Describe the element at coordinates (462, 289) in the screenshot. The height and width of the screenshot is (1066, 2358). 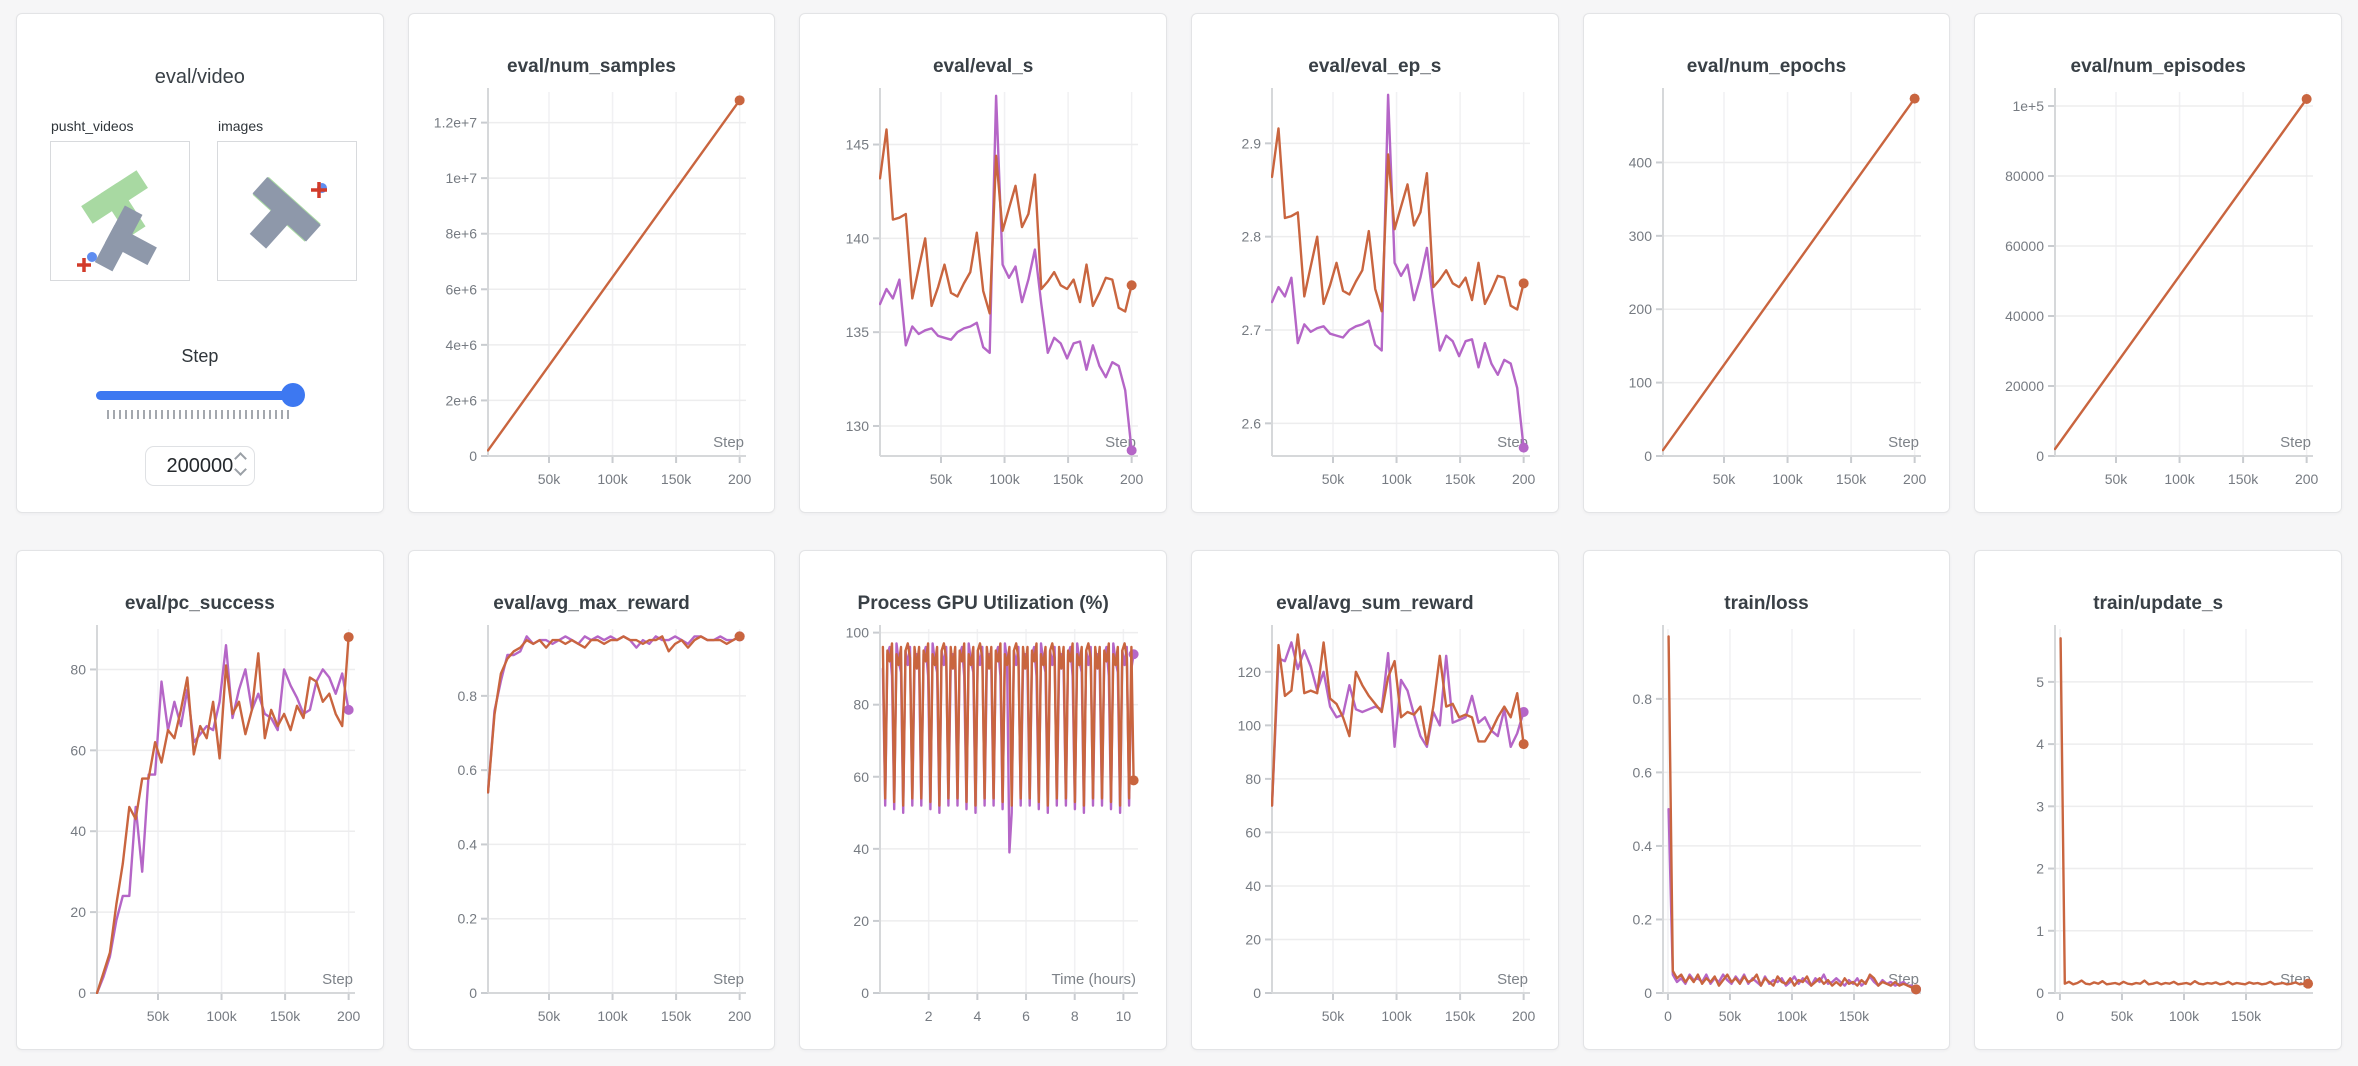
I see `svg-text: 6e+6` at that location.